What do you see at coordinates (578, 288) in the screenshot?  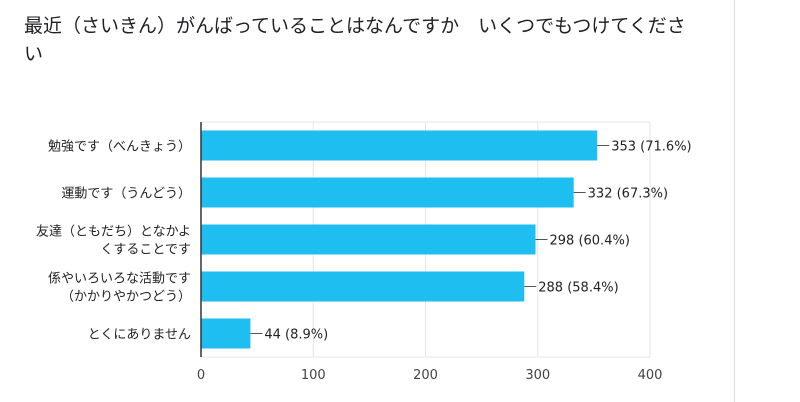 I see `data-label: 288 (58.4%)` at bounding box center [578, 288].